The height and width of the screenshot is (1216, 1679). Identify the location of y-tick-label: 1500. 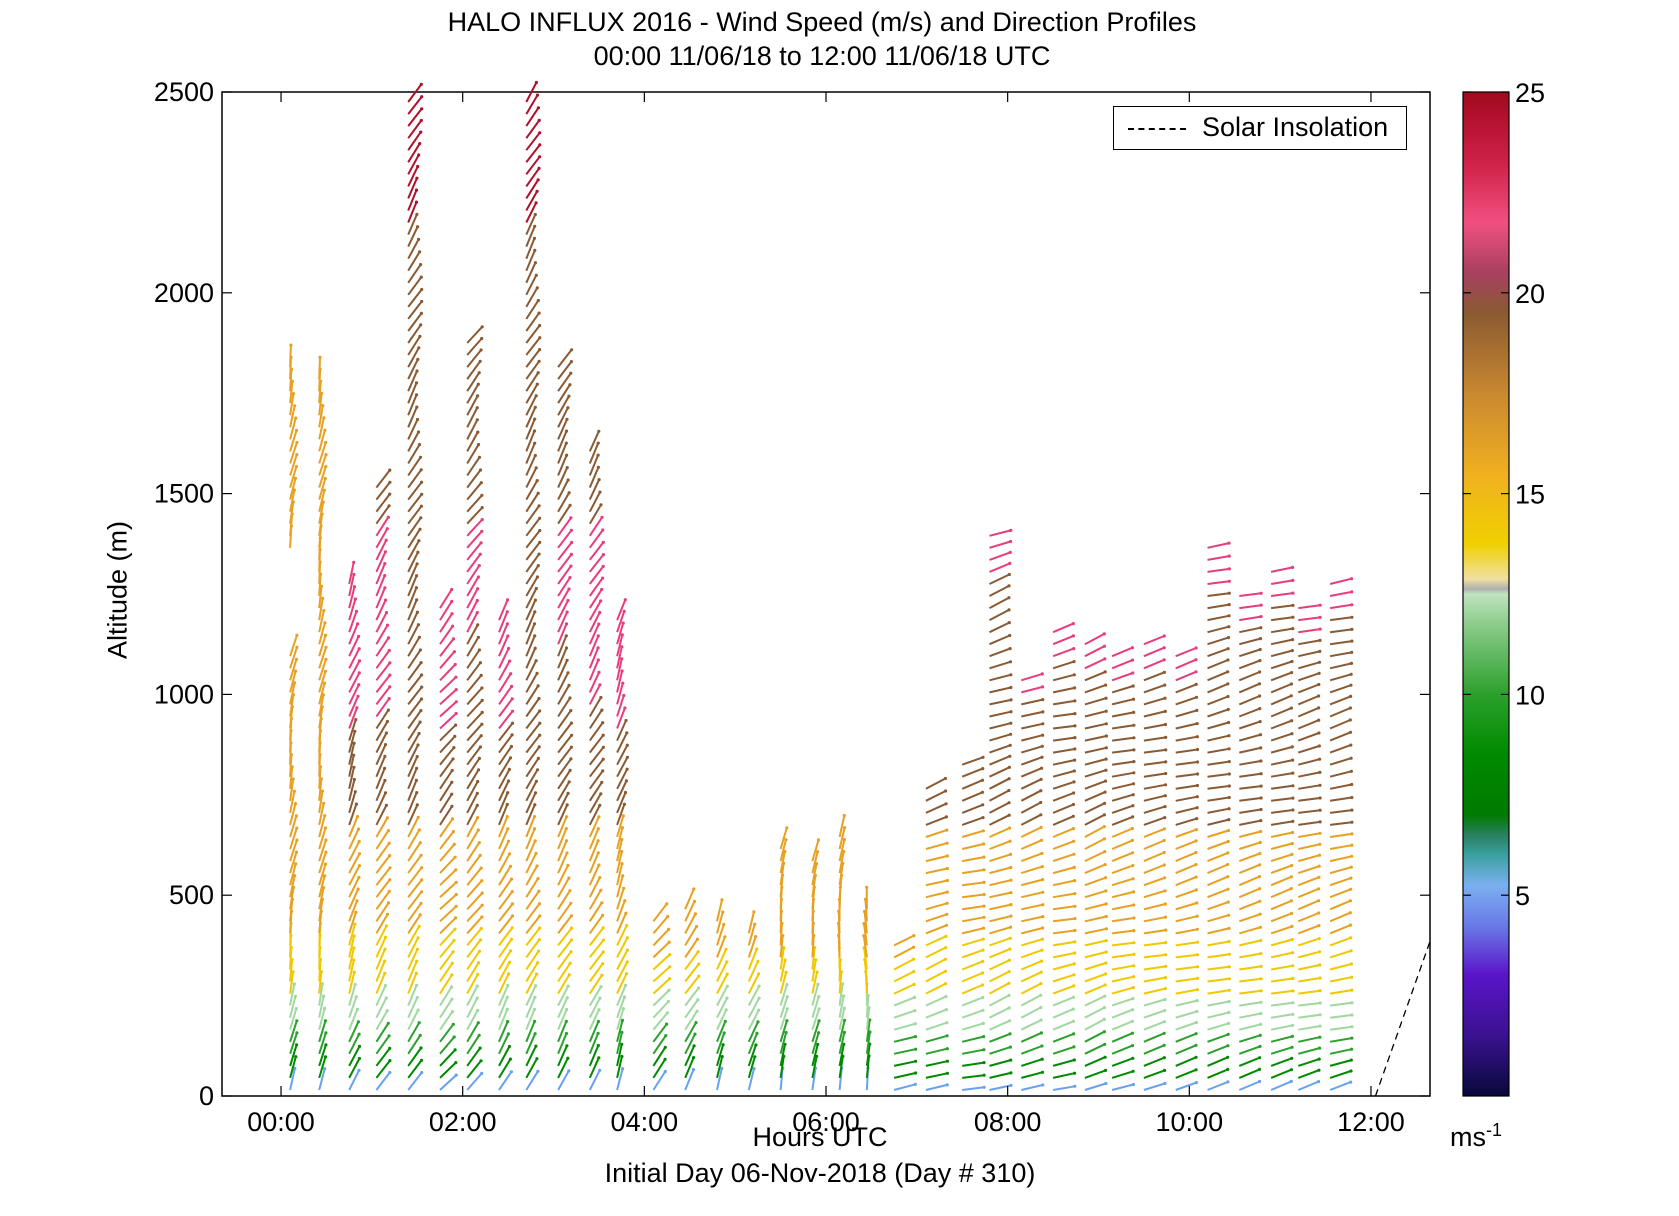
(184, 494).